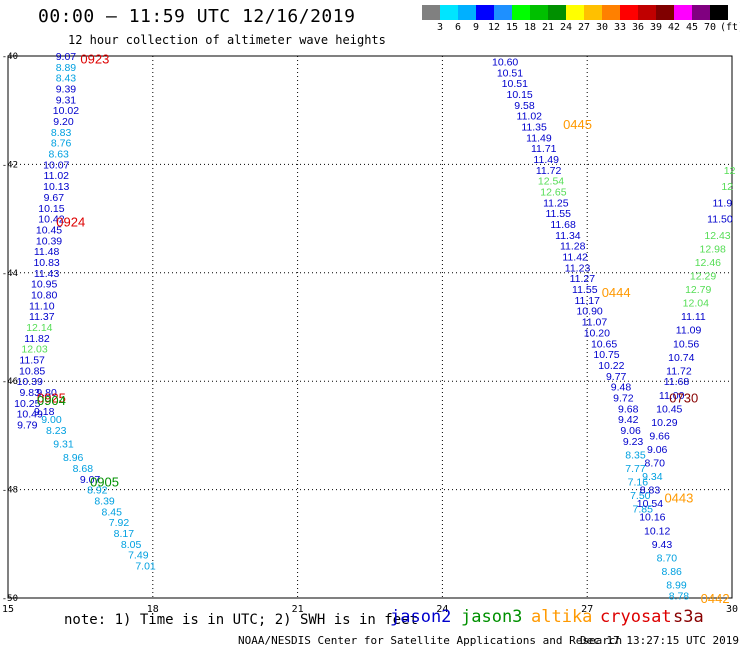  Describe the element at coordinates (732, 609) in the screenshot. I see `x-tick-label: 30` at that location.